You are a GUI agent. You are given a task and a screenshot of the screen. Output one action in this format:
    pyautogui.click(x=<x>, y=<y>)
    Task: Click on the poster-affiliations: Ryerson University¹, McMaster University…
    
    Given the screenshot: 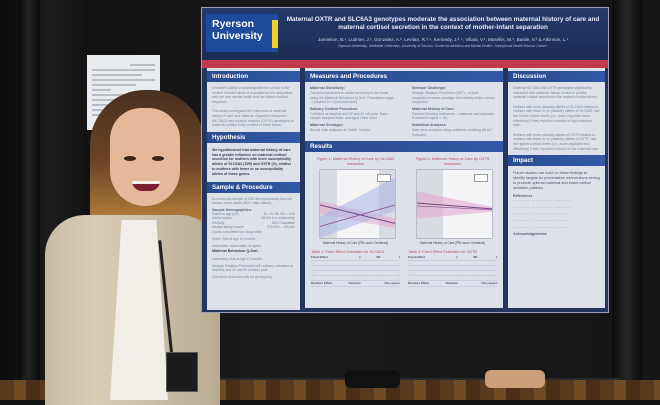 What is the action you would take?
    pyautogui.click(x=443, y=46)
    